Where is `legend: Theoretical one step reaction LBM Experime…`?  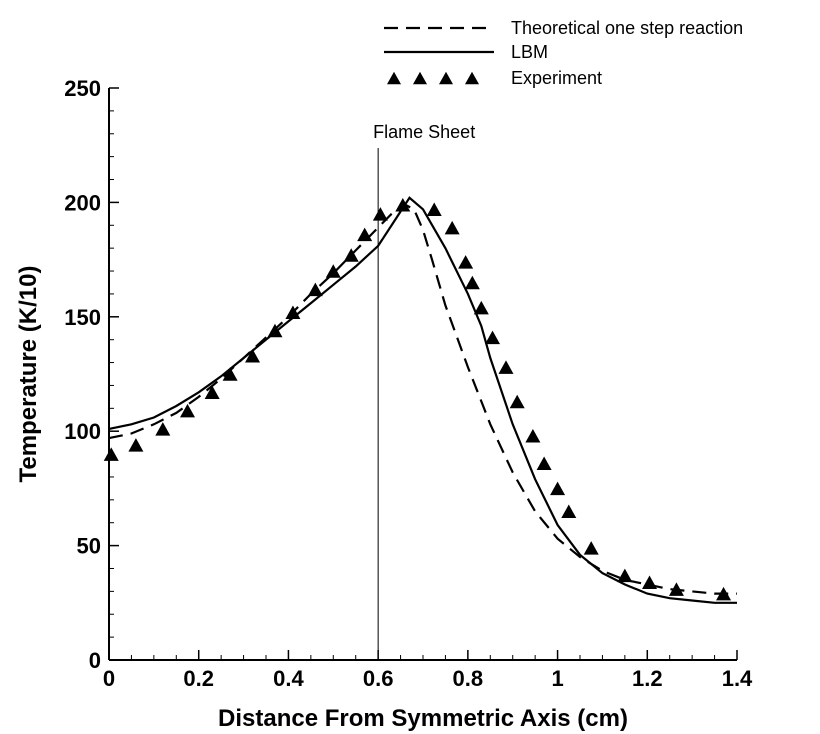 legend: Theoretical one step reaction LBM Experime… is located at coordinates (563, 53).